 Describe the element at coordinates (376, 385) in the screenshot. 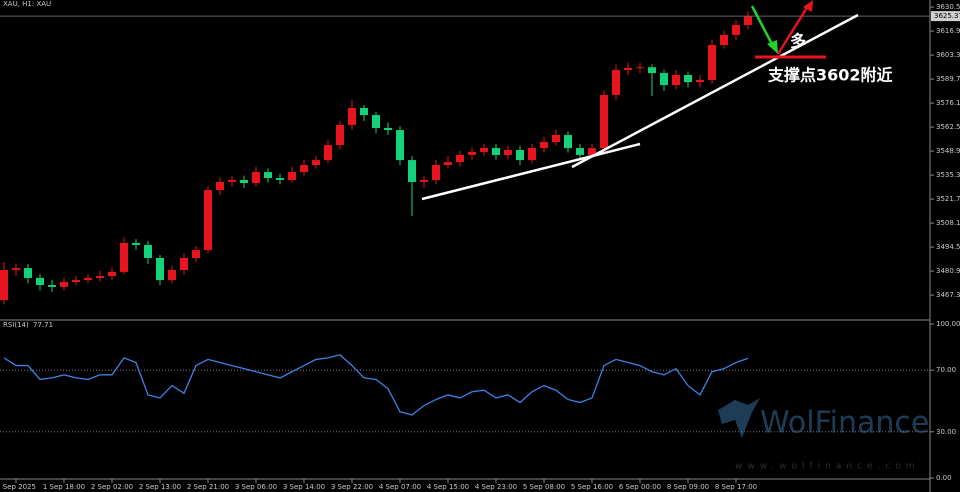

I see `rsi-line` at that location.